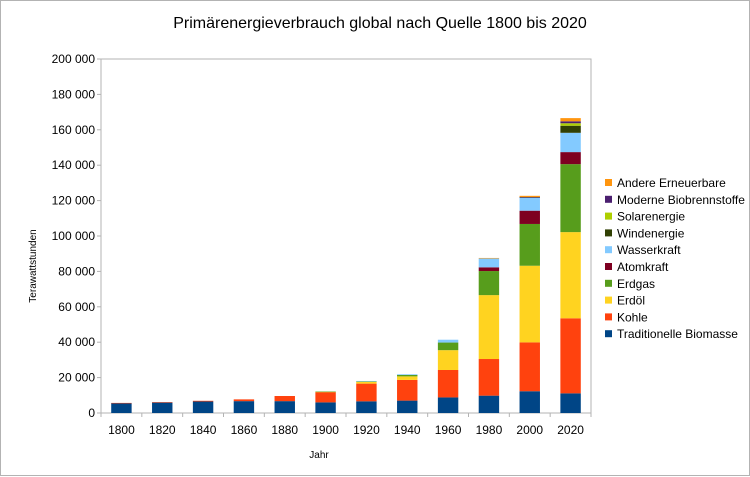 The height and width of the screenshot is (477, 750). Describe the element at coordinates (76, 378) in the screenshot. I see `y-tick-label: 20 000` at that location.